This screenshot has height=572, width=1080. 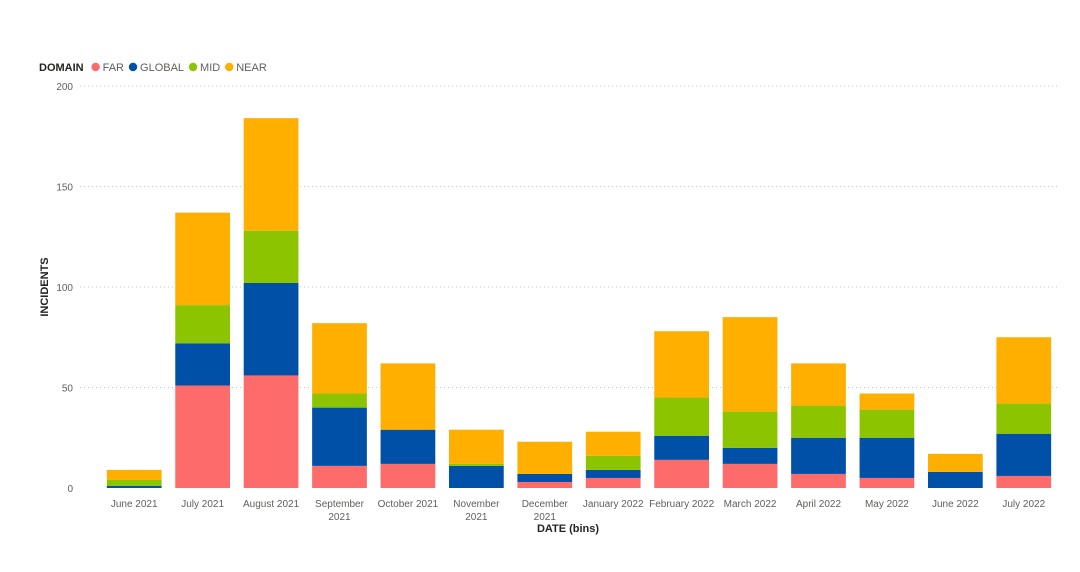 What do you see at coordinates (545, 504) in the screenshot?
I see `x-tick-label: December` at bounding box center [545, 504].